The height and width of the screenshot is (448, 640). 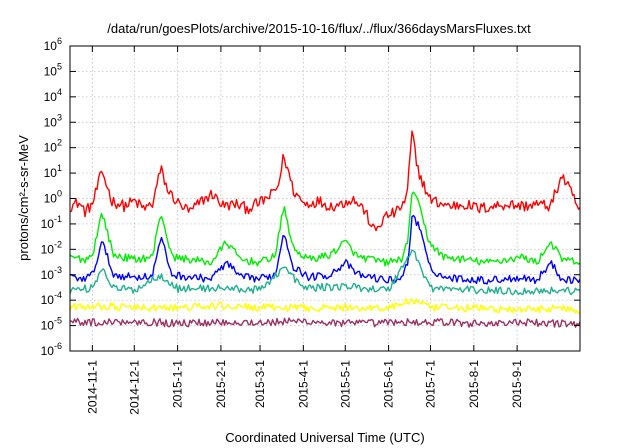 What do you see at coordinates (221, 384) in the screenshot?
I see `x-tick-label: 2015-2-1` at bounding box center [221, 384].